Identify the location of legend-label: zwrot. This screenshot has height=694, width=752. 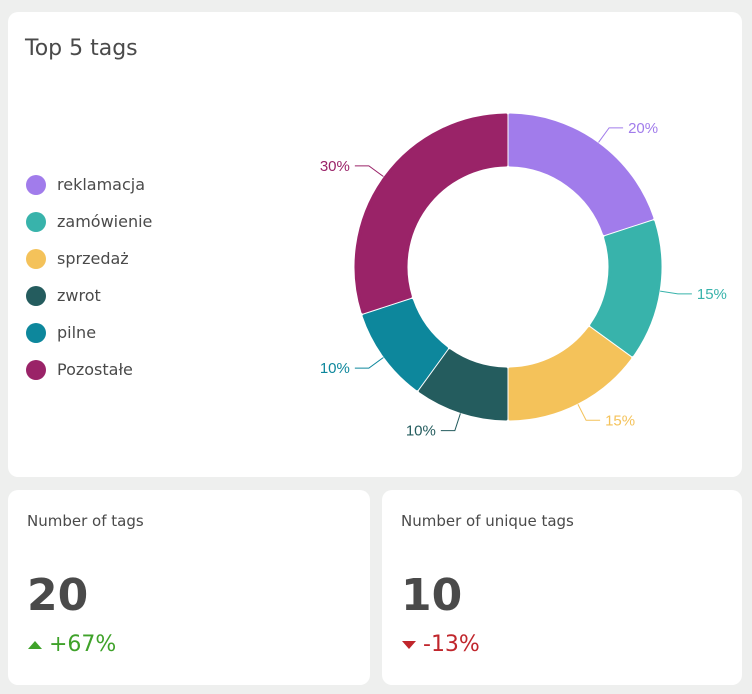
(79, 295).